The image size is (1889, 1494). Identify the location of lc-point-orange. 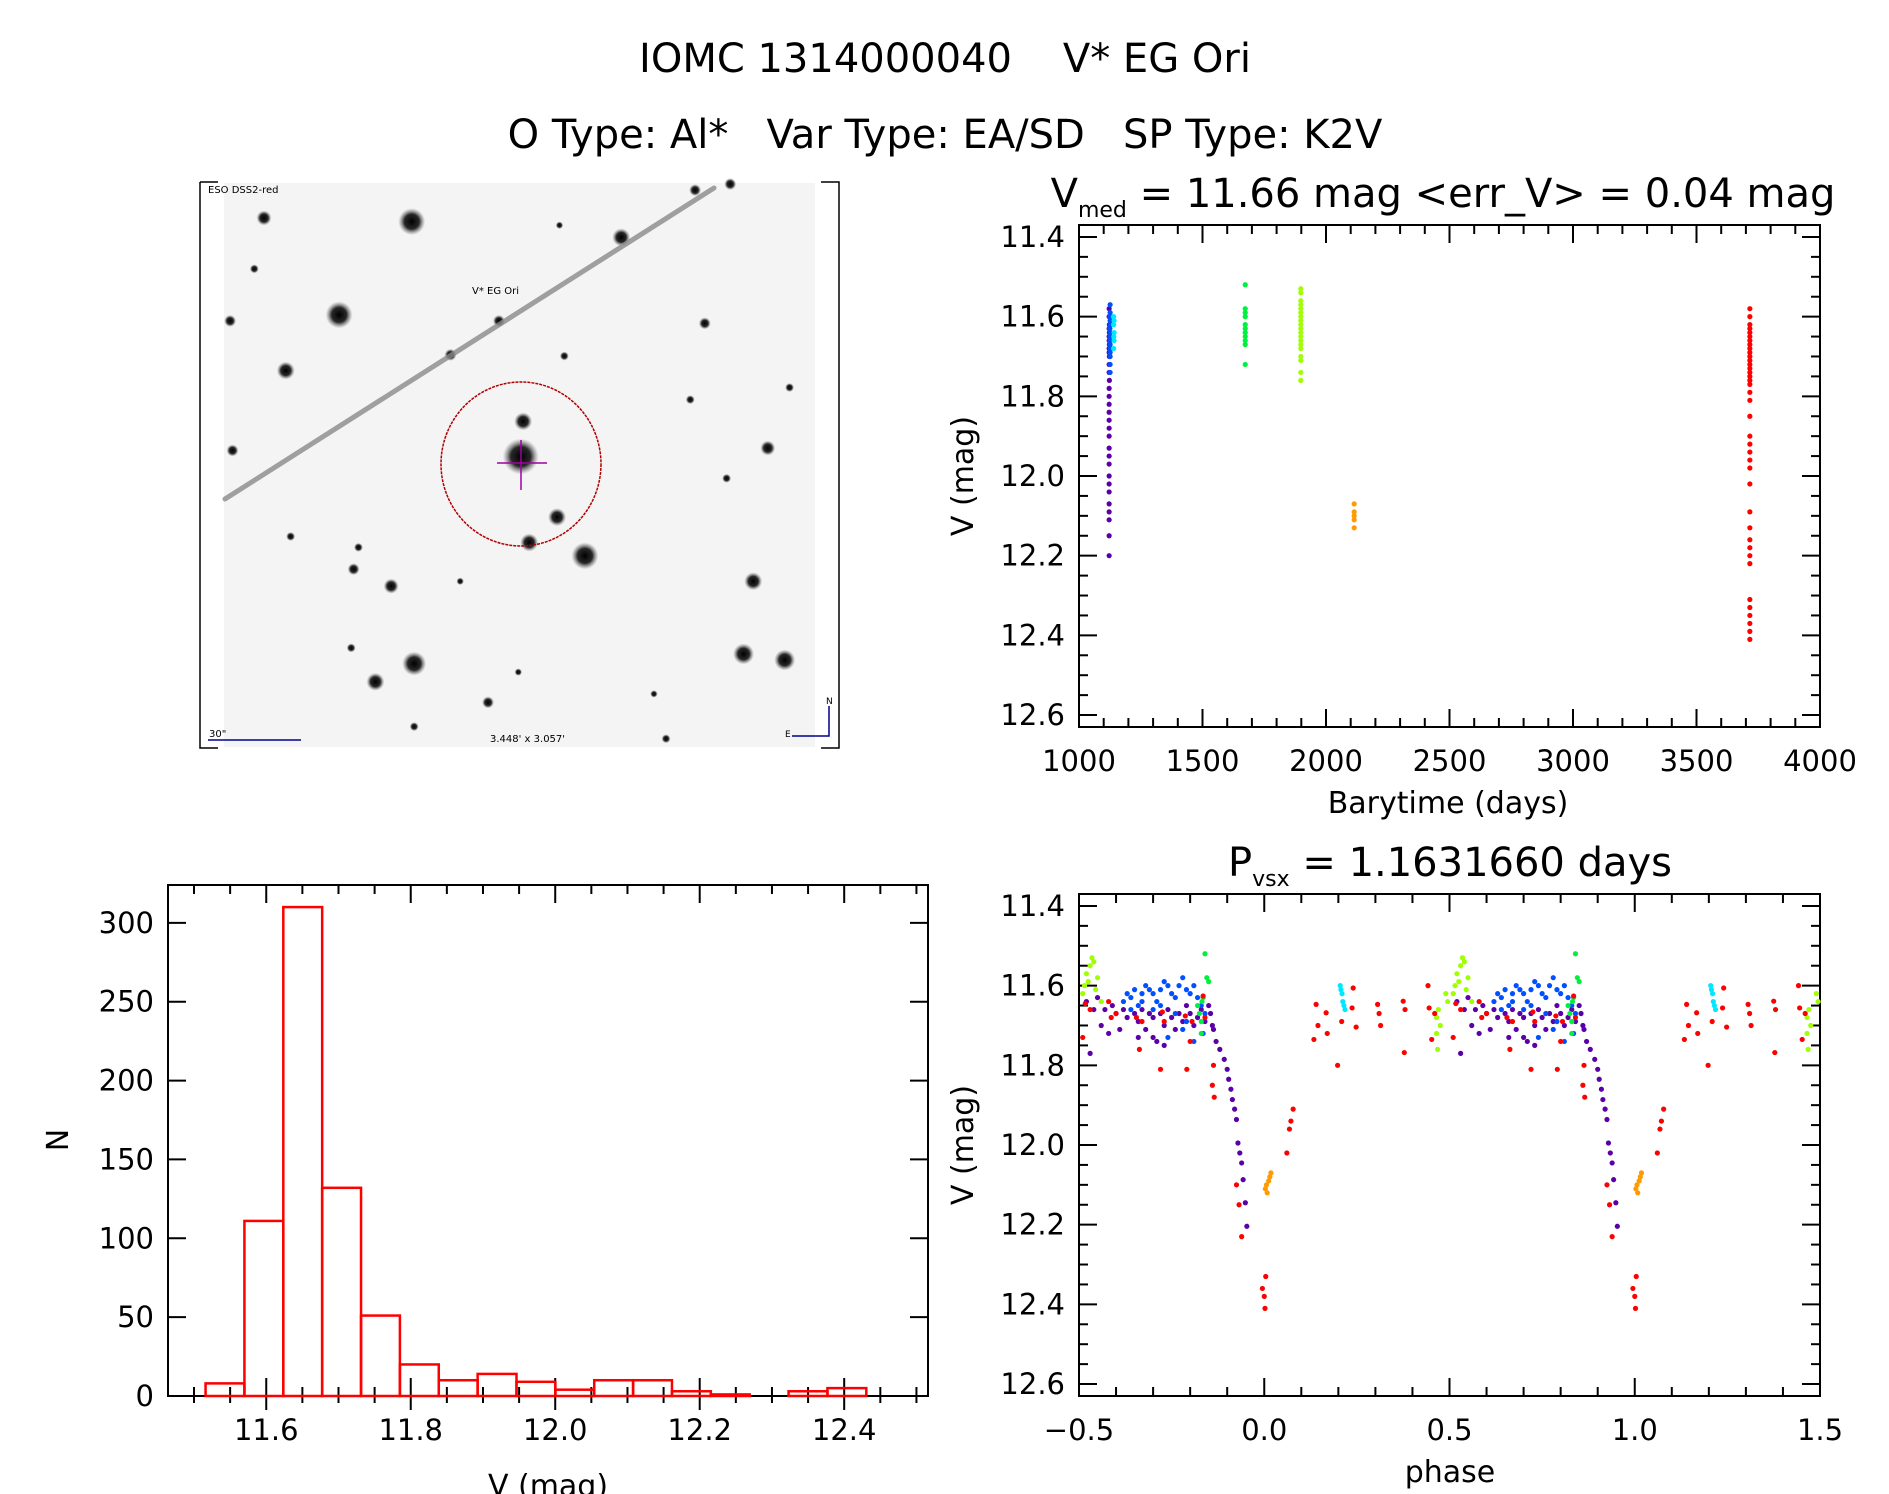
(1354, 512).